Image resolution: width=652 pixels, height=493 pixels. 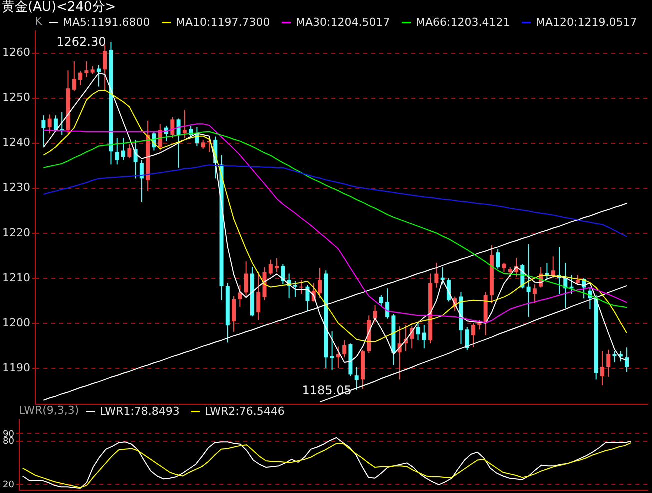 What do you see at coordinates (140, 411) in the screenshot?
I see `legend-label: LWR1:78.8493` at bounding box center [140, 411].